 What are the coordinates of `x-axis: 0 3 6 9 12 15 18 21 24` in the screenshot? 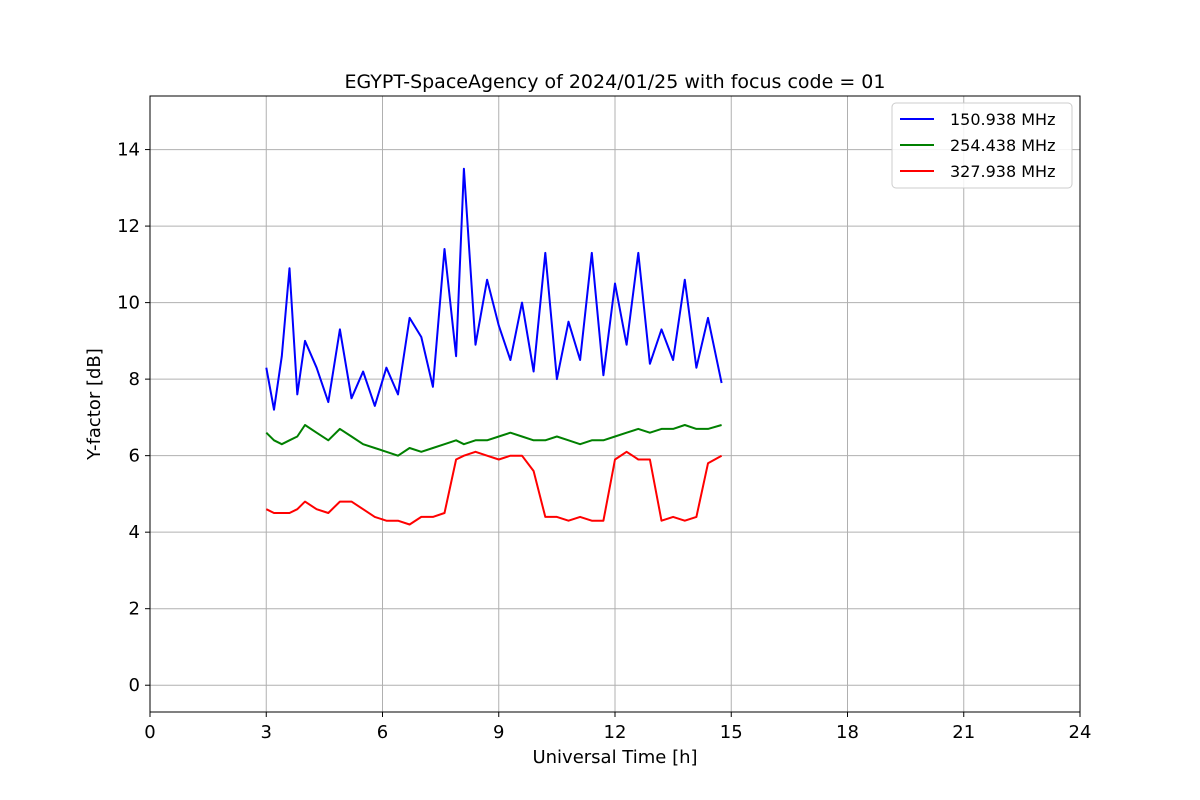 It's located at (617, 727).